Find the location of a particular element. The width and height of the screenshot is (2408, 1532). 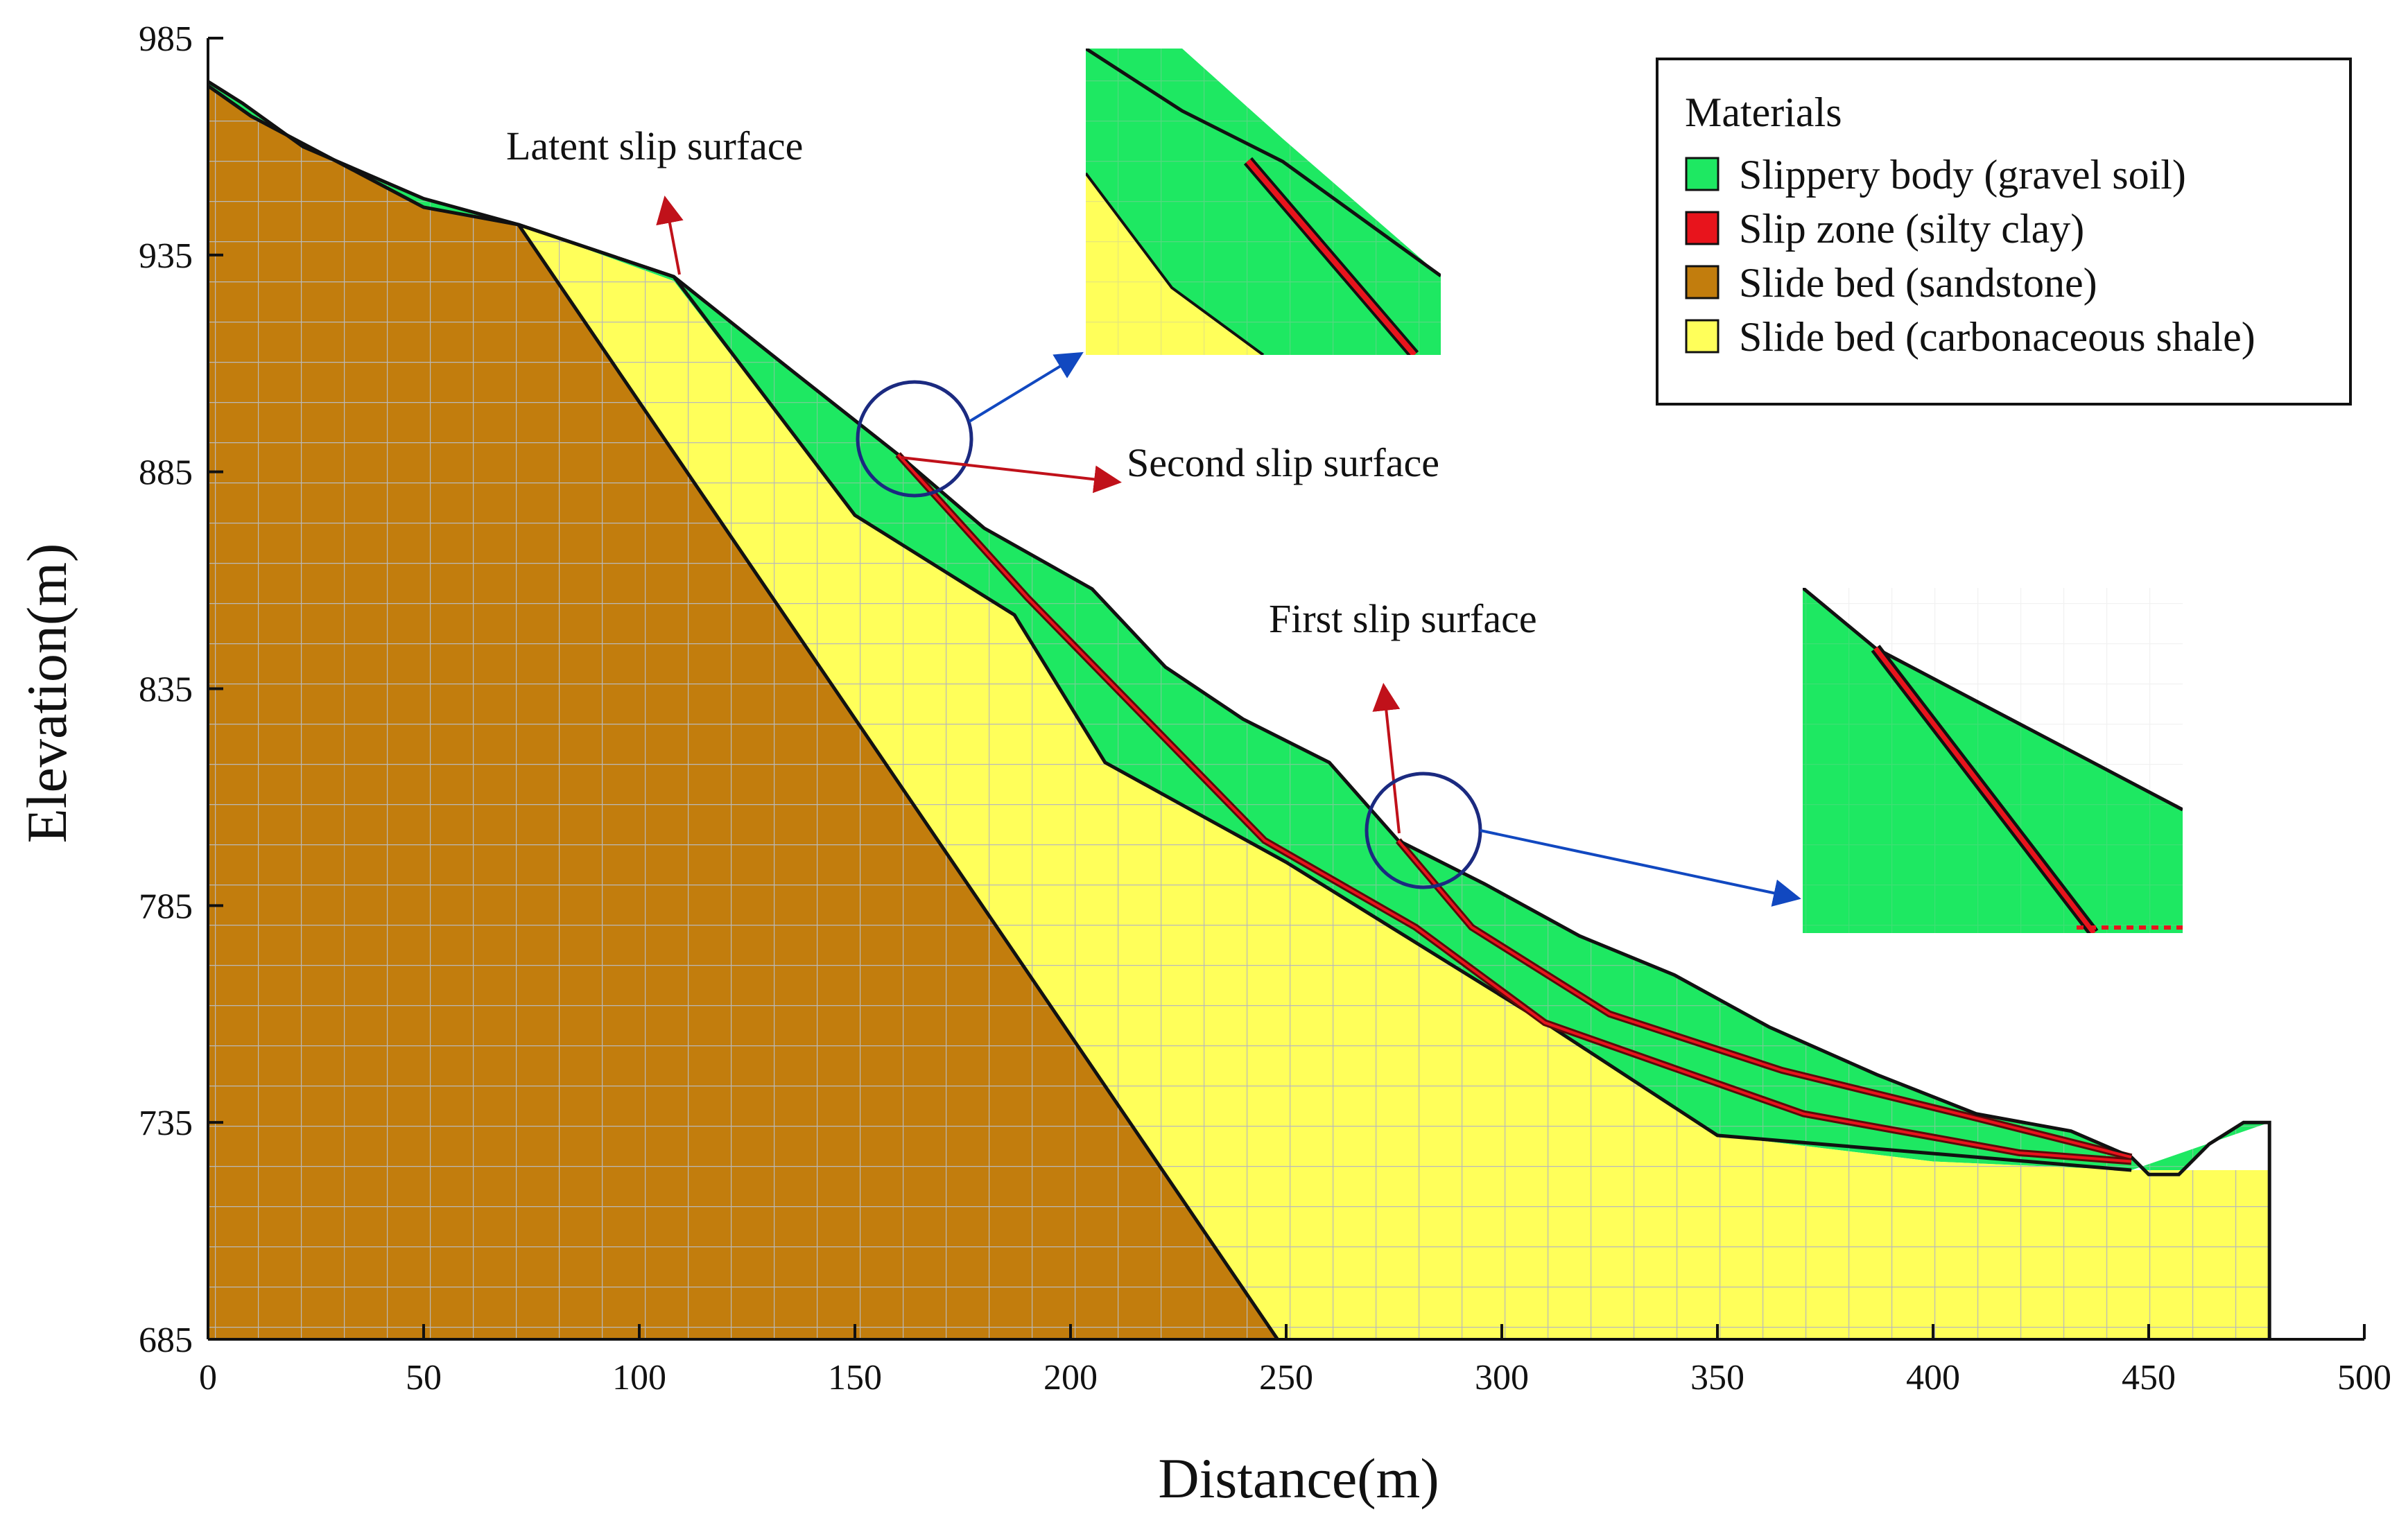

x-tick-label: 450 is located at coordinates (2149, 1378).